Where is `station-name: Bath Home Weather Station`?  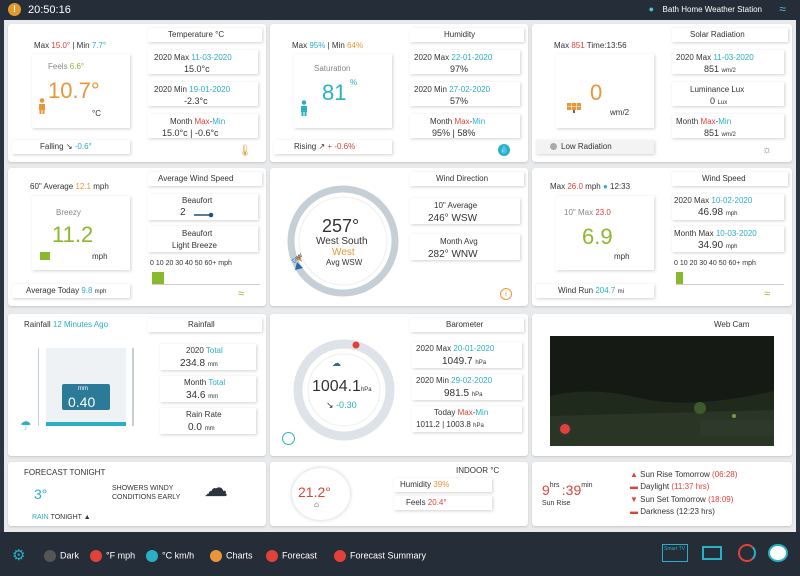 station-name: Bath Home Weather Station is located at coordinates (712, 9).